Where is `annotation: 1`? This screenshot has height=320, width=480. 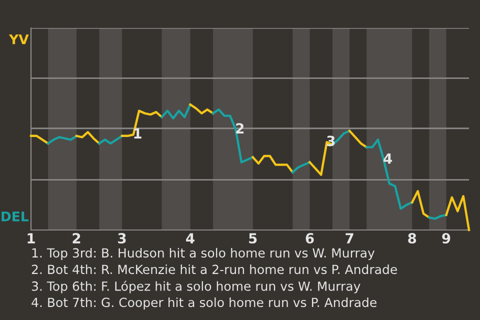
annotation: 1 is located at coordinates (138, 133).